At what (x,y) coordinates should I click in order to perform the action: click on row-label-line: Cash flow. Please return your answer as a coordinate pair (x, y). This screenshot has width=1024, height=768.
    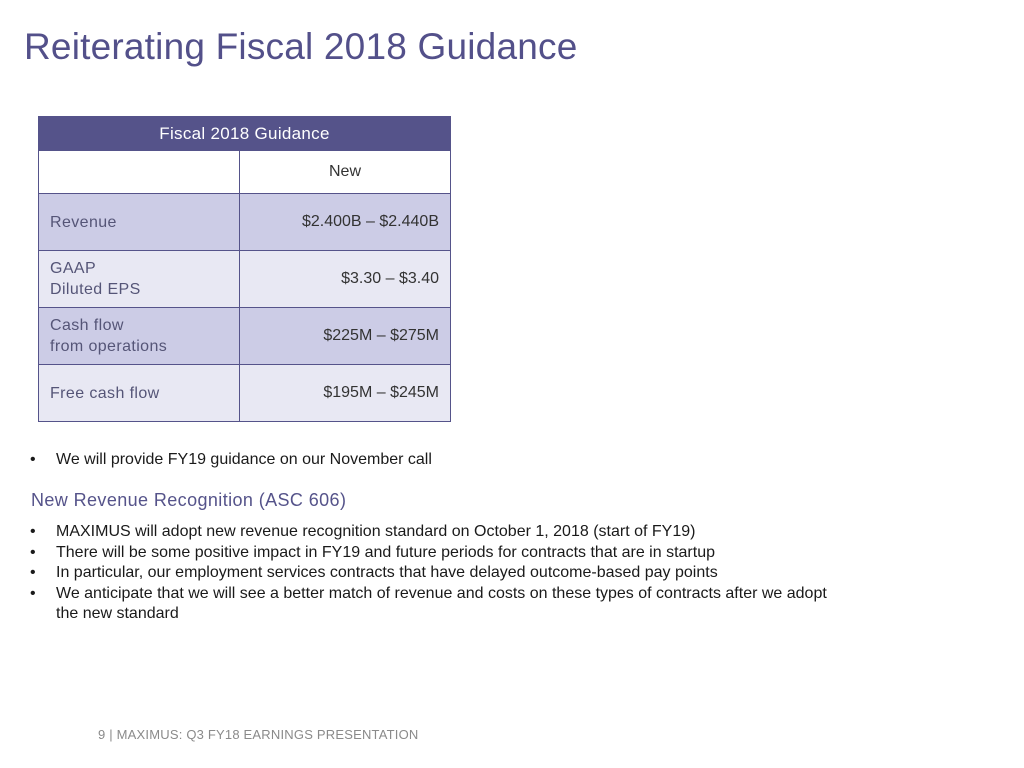
    Looking at the image, I should click on (87, 325).